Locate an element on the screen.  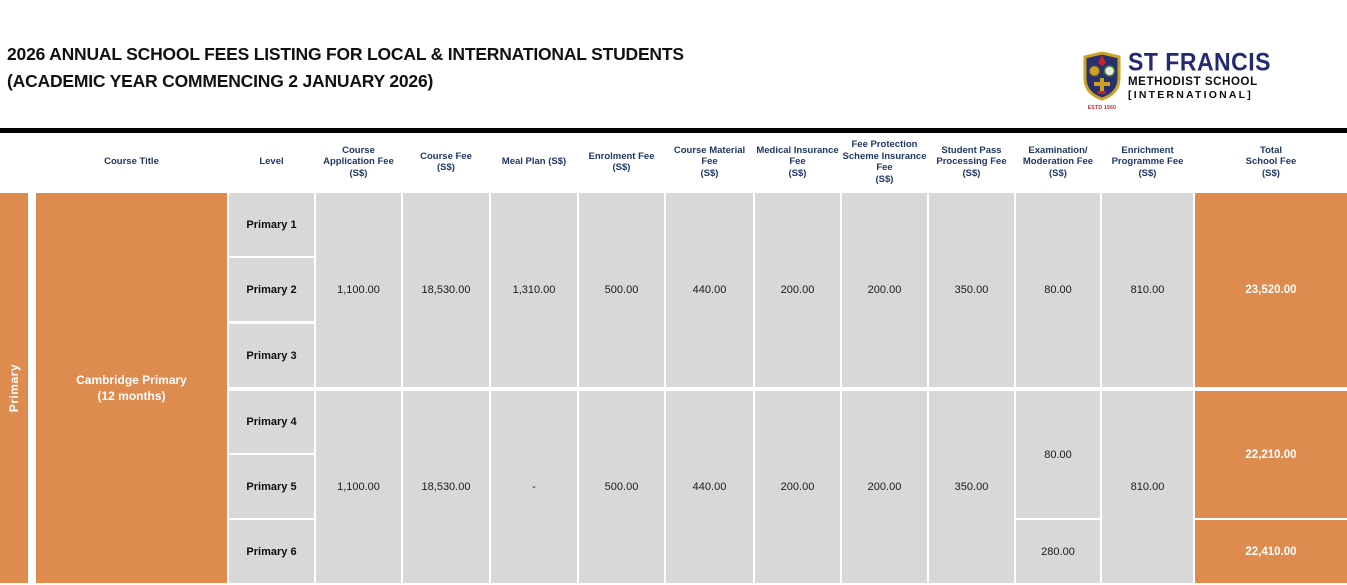
fee-cell-g1-course-material: 440.00 is located at coordinates (709, 290).